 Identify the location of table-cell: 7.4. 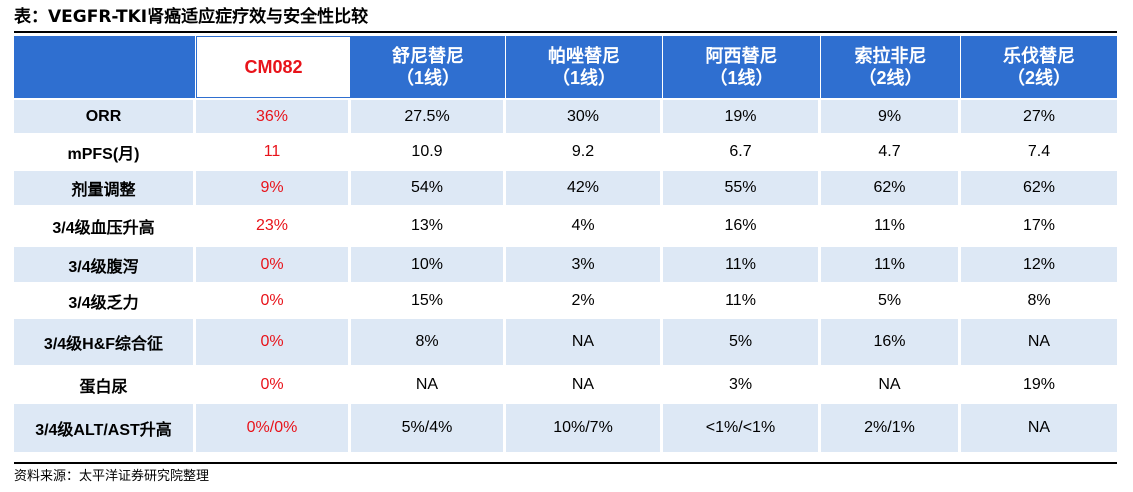
(1039, 151).